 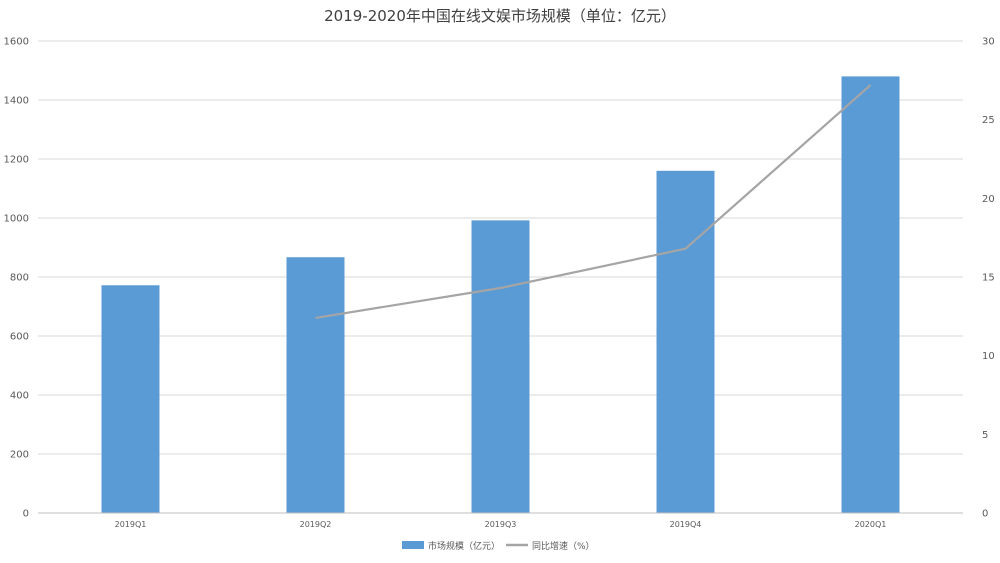 I want to click on y-tick-label-right: 20, so click(x=988, y=199).